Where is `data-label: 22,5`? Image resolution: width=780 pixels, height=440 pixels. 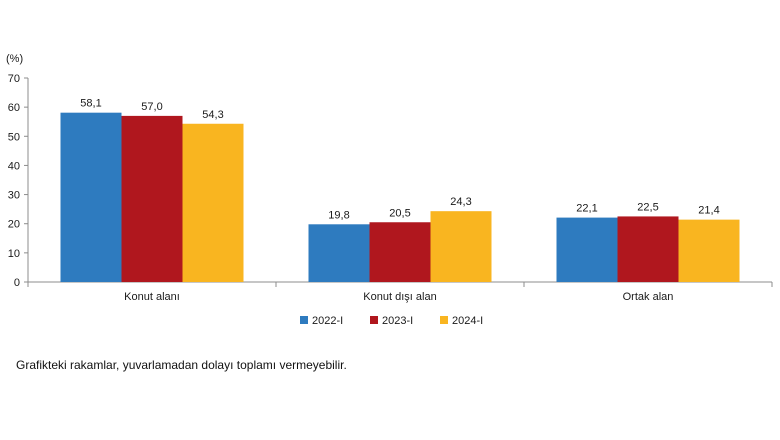
data-label: 22,5 is located at coordinates (647, 207).